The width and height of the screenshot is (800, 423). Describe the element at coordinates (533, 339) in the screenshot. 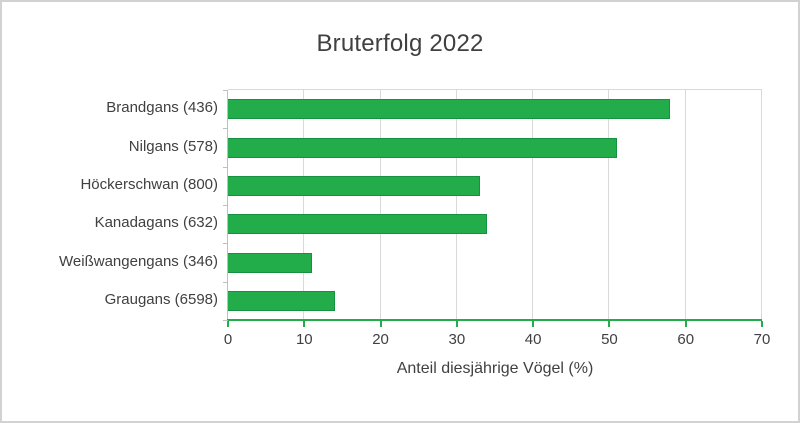

I see `x-tick-label: 40` at that location.